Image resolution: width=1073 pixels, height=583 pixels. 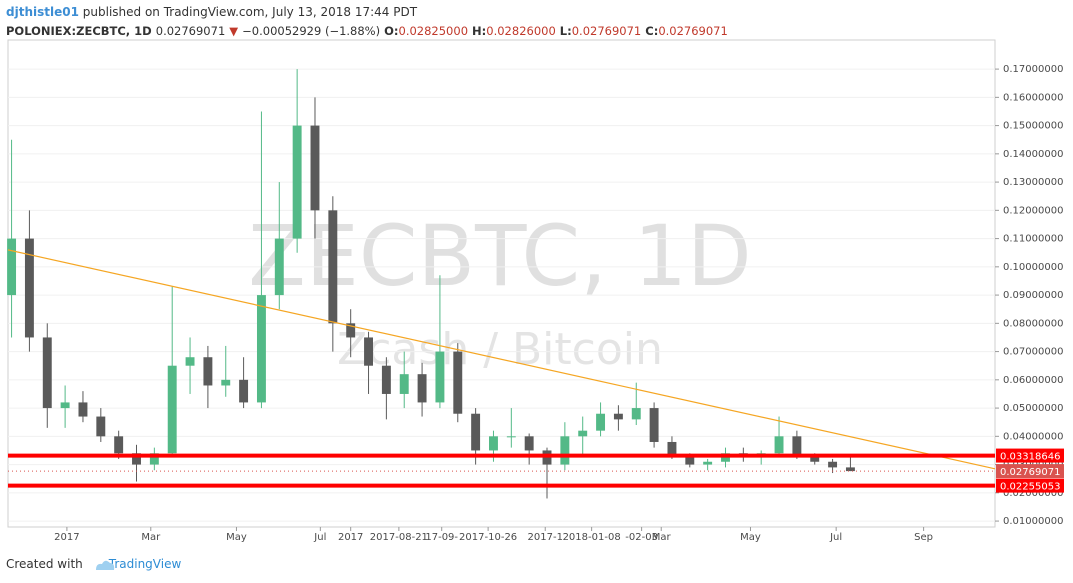 What do you see at coordinates (433, 31) in the screenshot?
I see `o: 0.02825000` at bounding box center [433, 31].